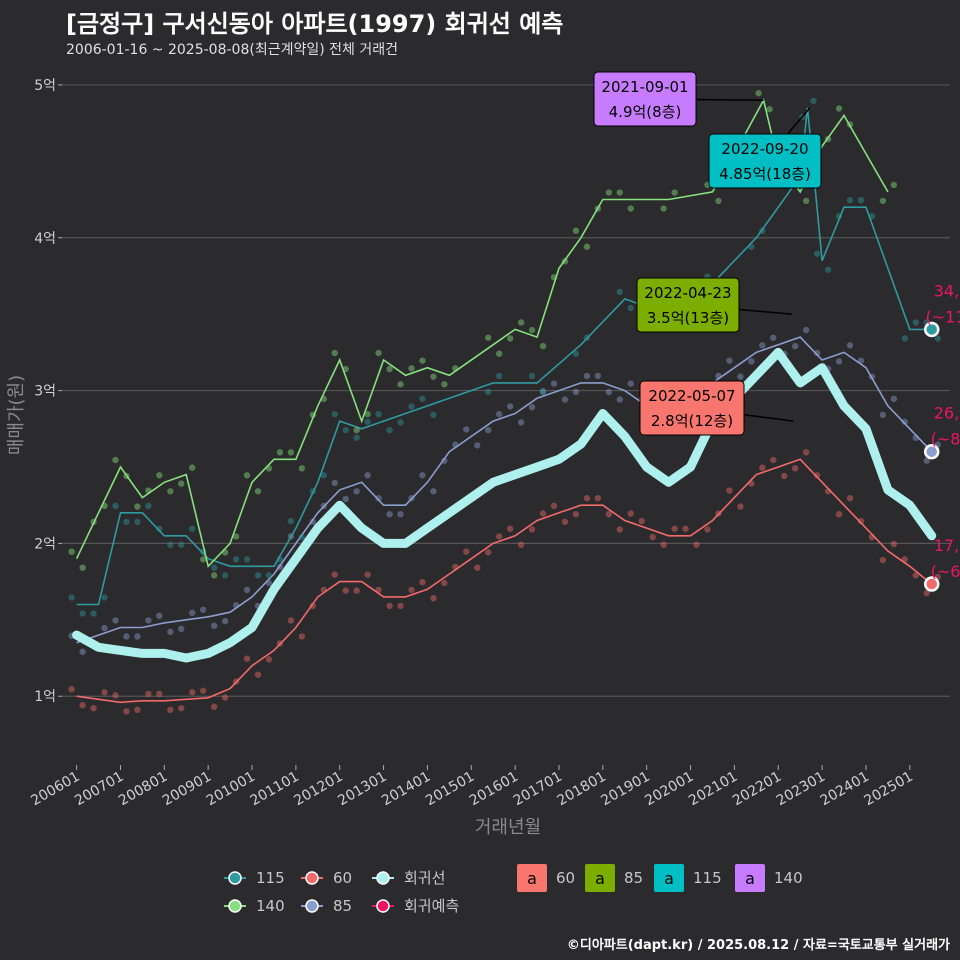 Image resolution: width=960 pixels, height=960 pixels. I want to click on x-tick-label: 201601, so click(494, 789).